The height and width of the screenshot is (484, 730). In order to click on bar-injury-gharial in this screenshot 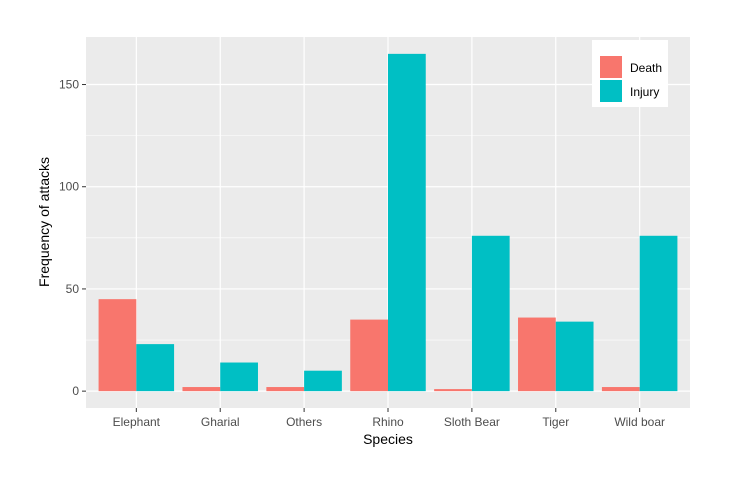, I will do `click(239, 377)`.